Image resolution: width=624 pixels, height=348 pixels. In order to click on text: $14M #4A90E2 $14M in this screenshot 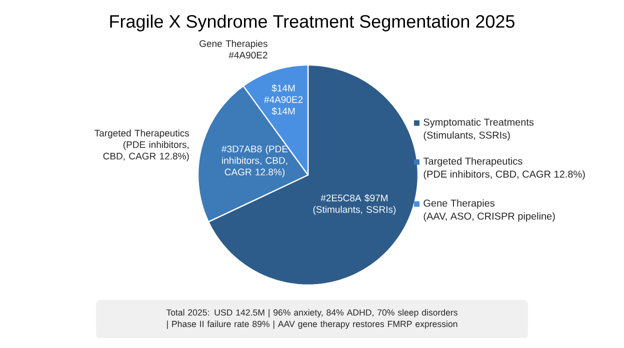, I will do `click(283, 100)`.